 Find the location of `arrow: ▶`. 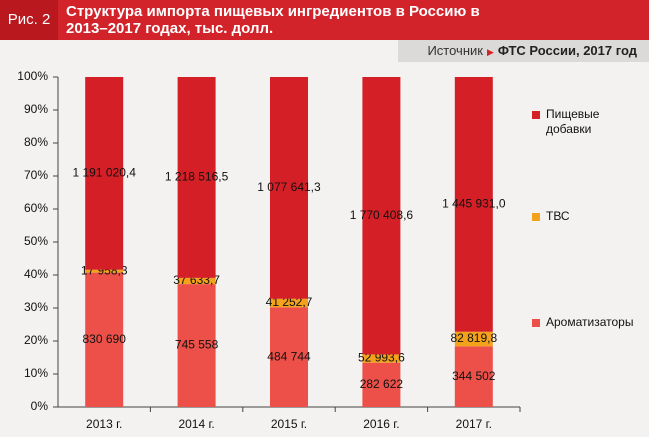

arrow: ▶ is located at coordinates (490, 52).